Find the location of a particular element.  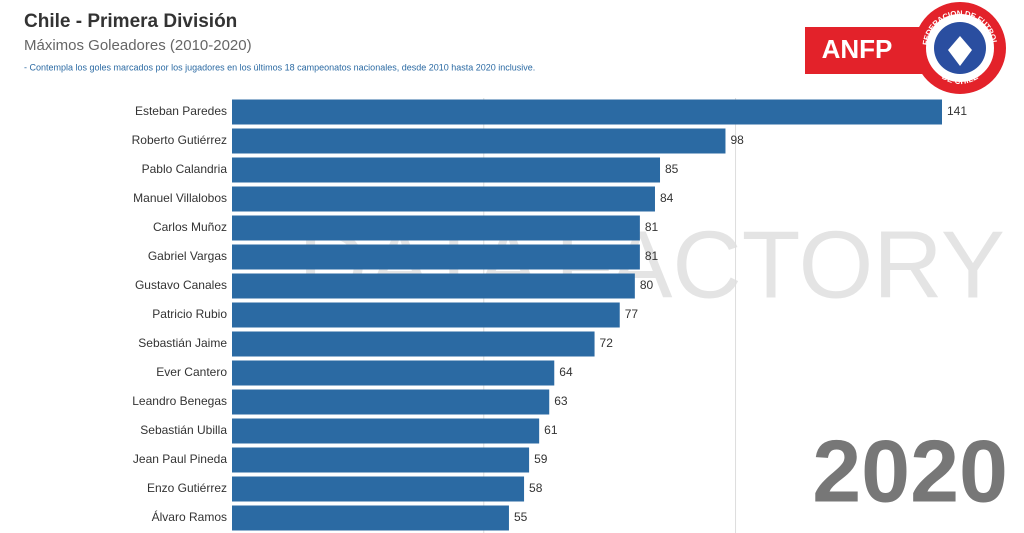

y-tick-label: Álvaro Ramos is located at coordinates (189, 516).